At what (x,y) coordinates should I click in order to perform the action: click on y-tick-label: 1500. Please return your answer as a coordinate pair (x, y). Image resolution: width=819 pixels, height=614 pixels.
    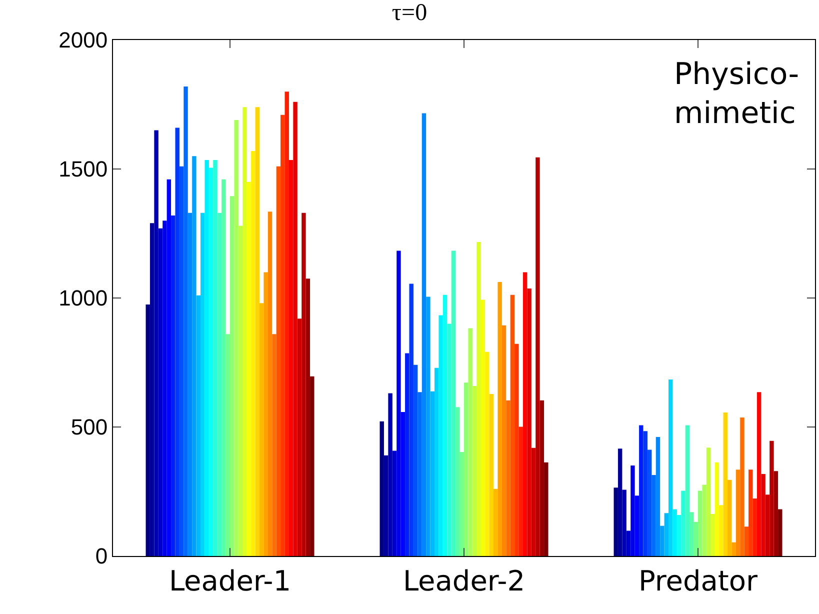
    Looking at the image, I should click on (83, 169).